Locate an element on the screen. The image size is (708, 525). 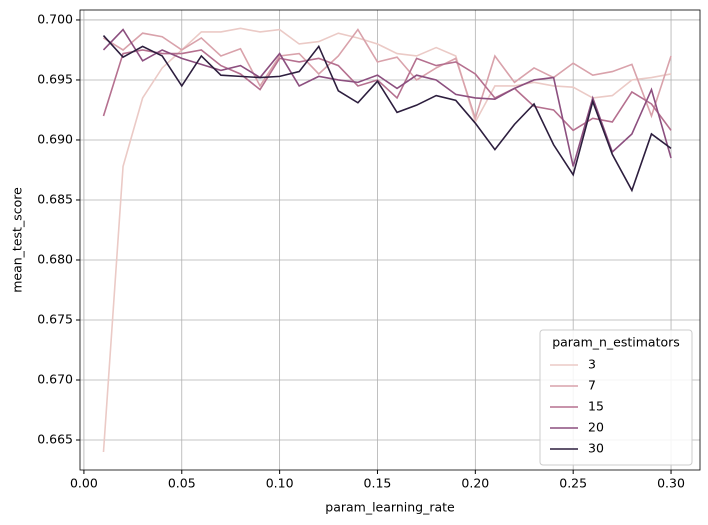
y-tick-label: 0.700 is located at coordinates (55, 18).